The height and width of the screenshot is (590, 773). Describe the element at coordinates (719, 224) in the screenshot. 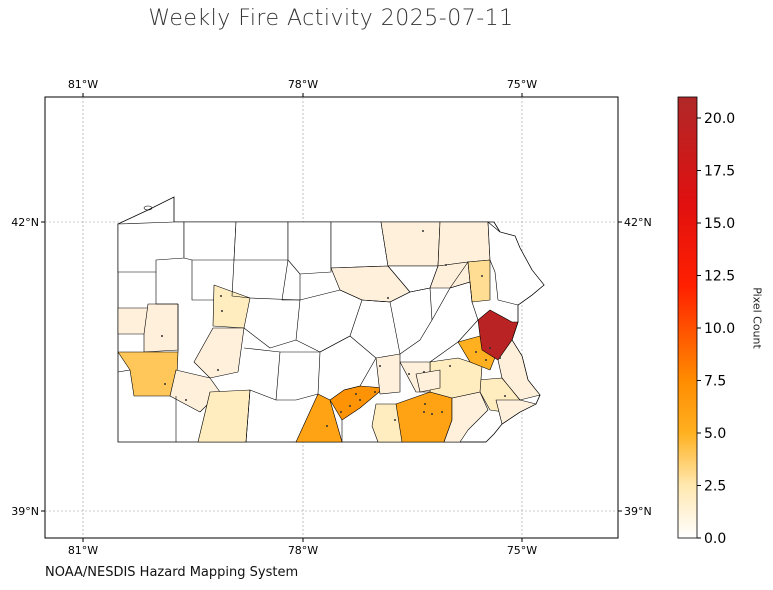

I see `colorbar-tick-label: 15.0` at that location.